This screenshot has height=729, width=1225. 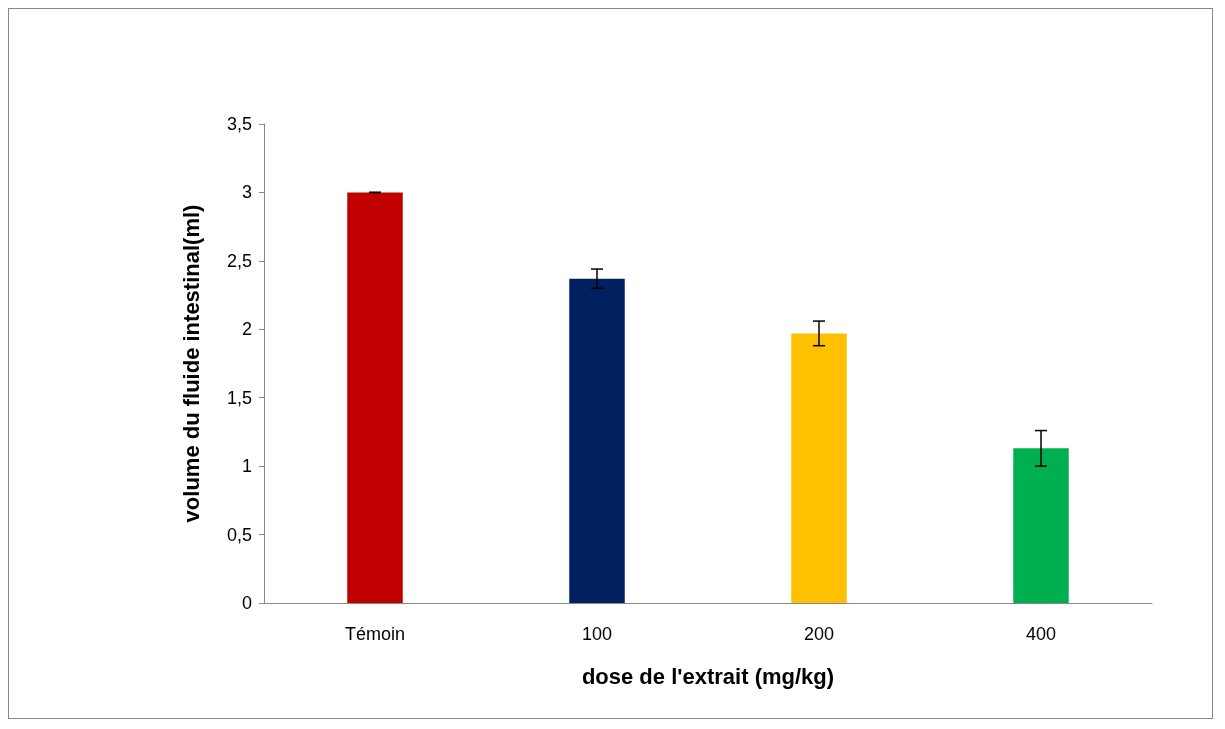 What do you see at coordinates (239, 260) in the screenshot?
I see `y-tick-label: 2,5` at bounding box center [239, 260].